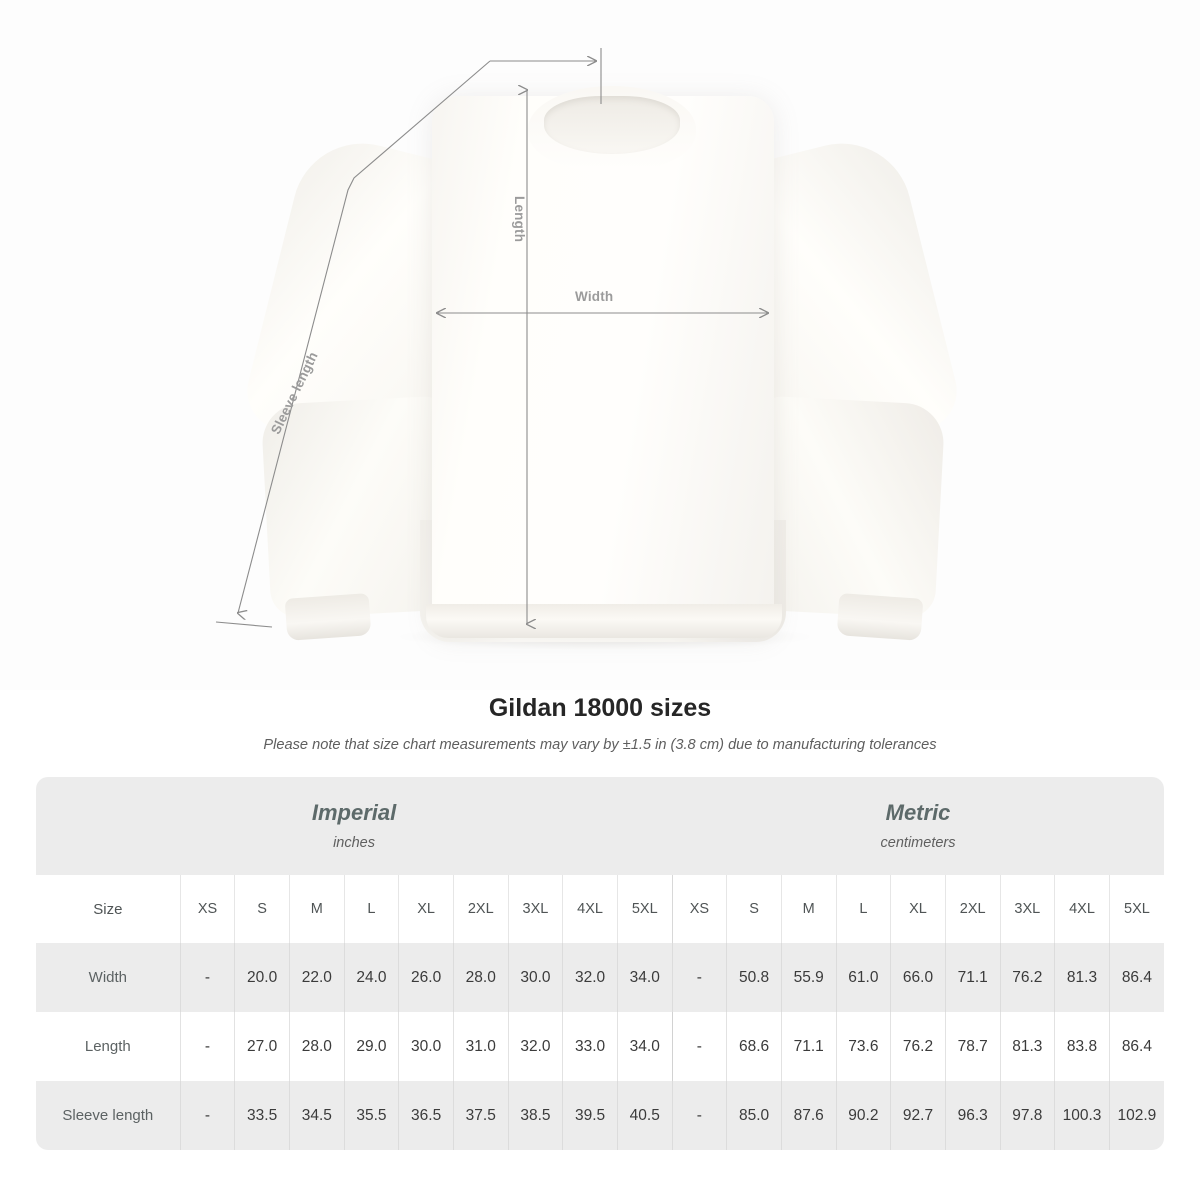  What do you see at coordinates (644, 1046) in the screenshot?
I see `cell-length-5xl-imperial: 34.0` at bounding box center [644, 1046].